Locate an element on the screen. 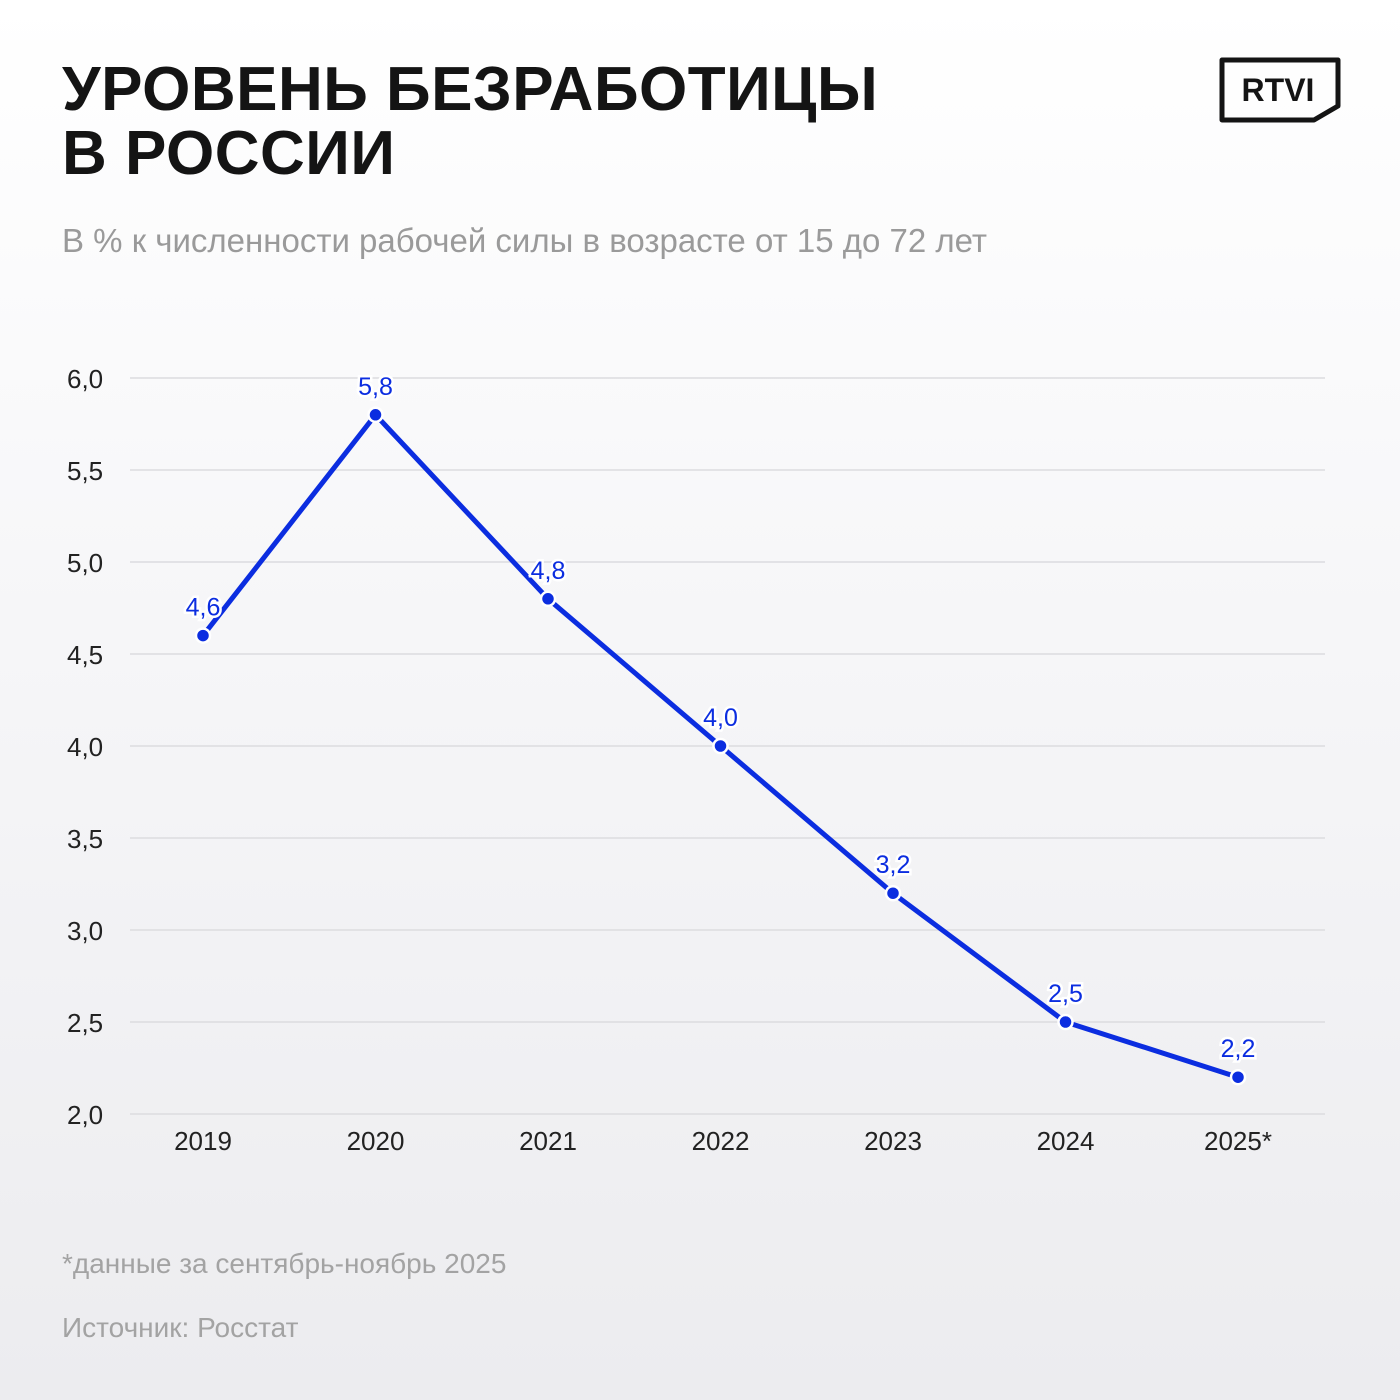 This screenshot has height=1400, width=1400. y-tick-label: 4,0 is located at coordinates (85, 747).